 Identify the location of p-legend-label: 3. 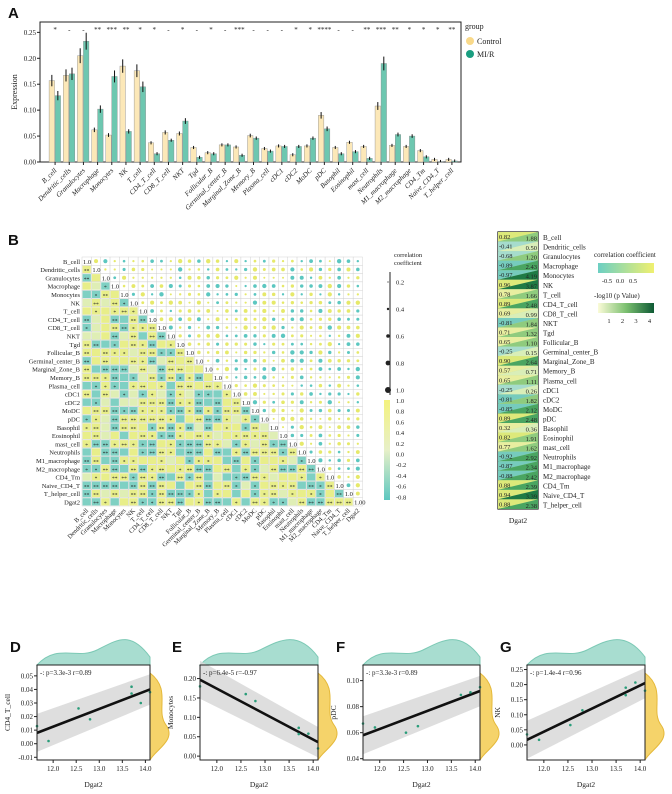
(635, 321).